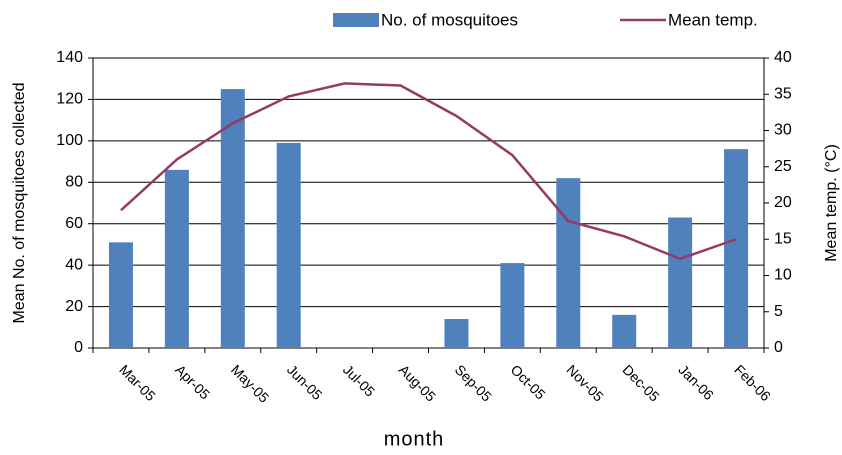  Describe the element at coordinates (783, 166) in the screenshot. I see `y2-tick-label: 25` at that location.